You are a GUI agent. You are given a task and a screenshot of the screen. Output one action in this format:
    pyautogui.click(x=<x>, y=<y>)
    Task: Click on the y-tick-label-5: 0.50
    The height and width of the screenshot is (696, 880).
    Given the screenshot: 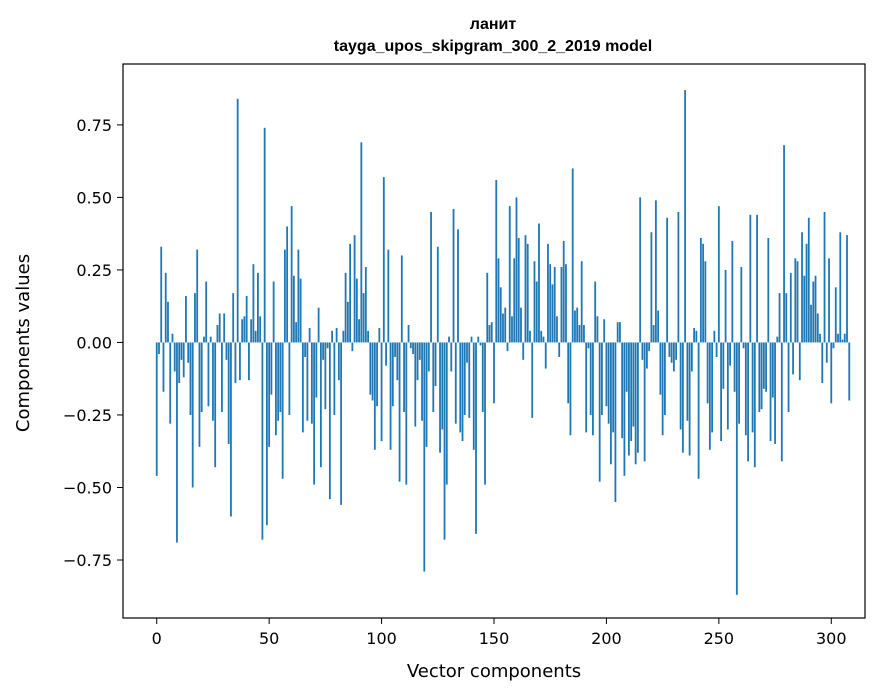 What is the action you would take?
    pyautogui.click(x=94, y=197)
    